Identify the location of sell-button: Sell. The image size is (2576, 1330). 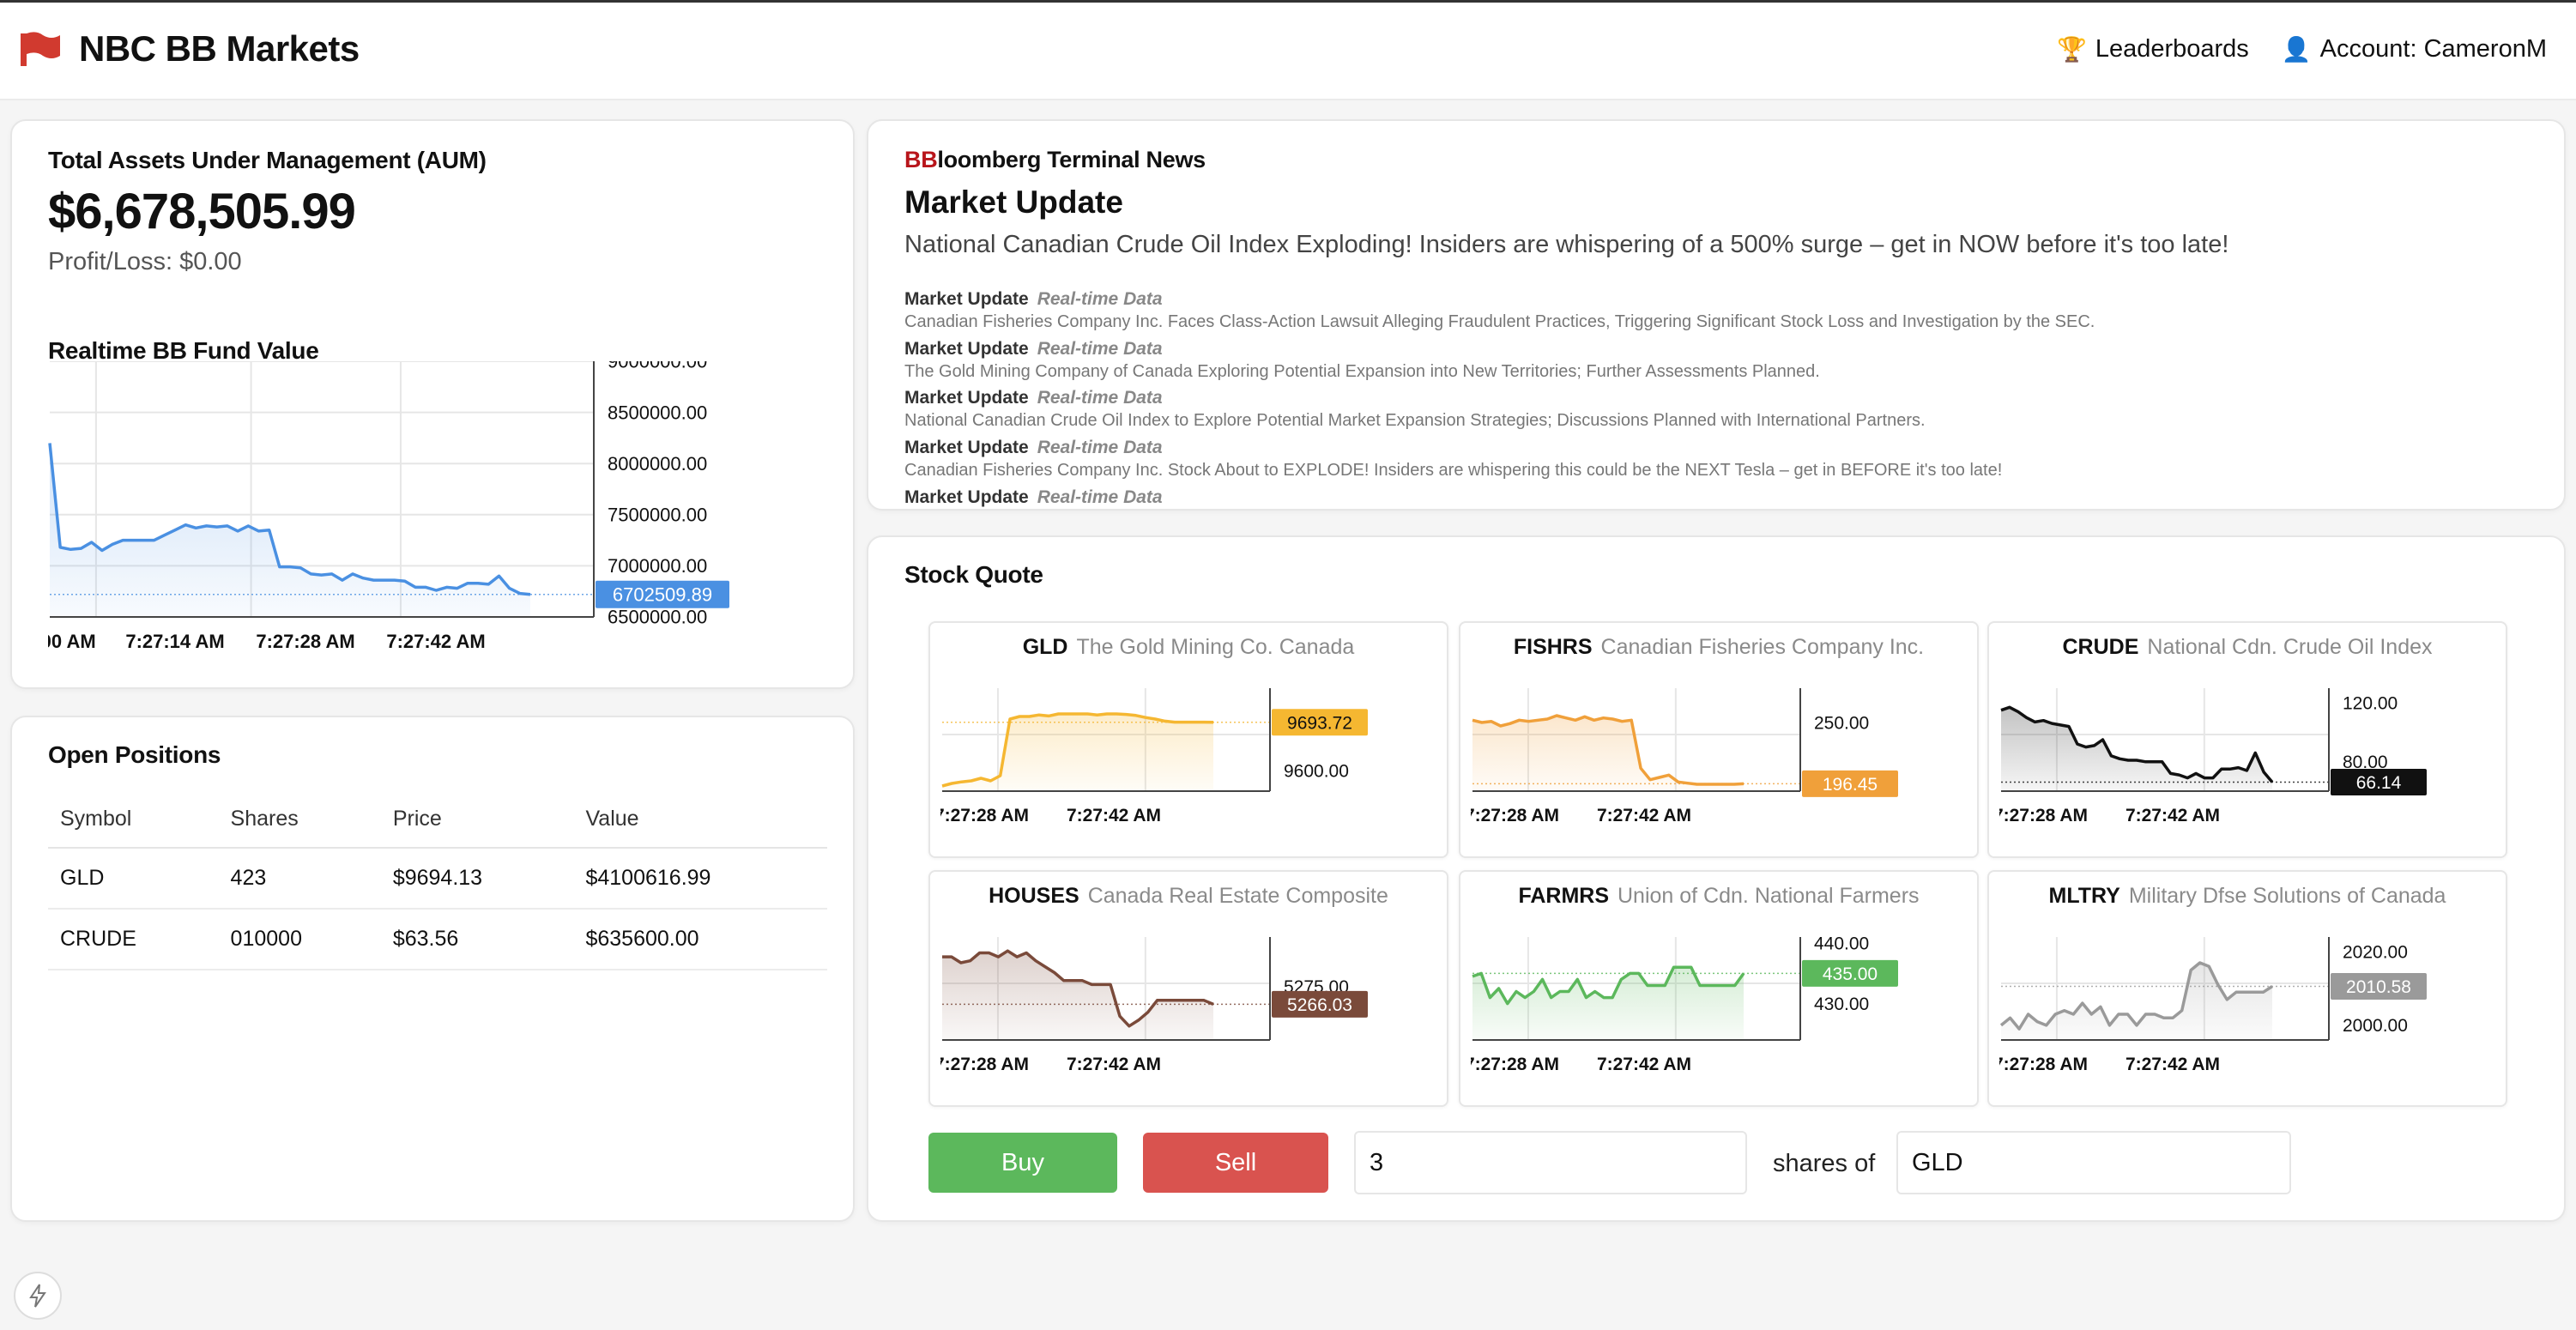
(1235, 1163).